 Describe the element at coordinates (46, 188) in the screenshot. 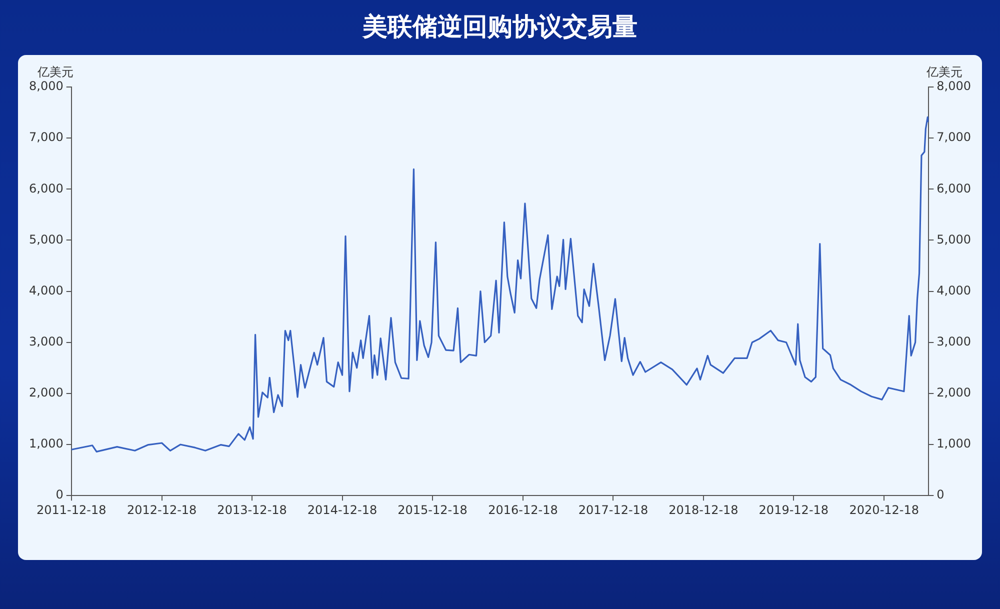

I see `y-tick-label: 6,000` at that location.